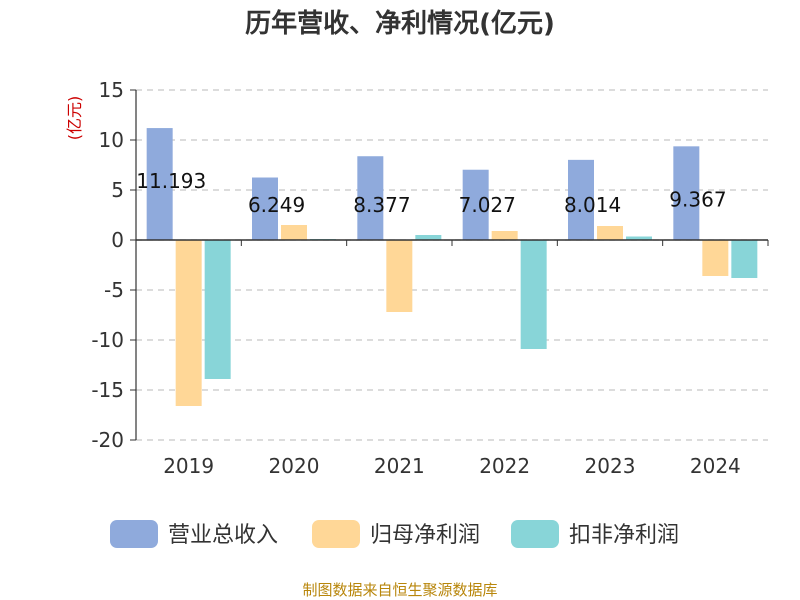  Describe the element at coordinates (624, 535) in the screenshot. I see `legend-label: 扣非净利润` at that location.